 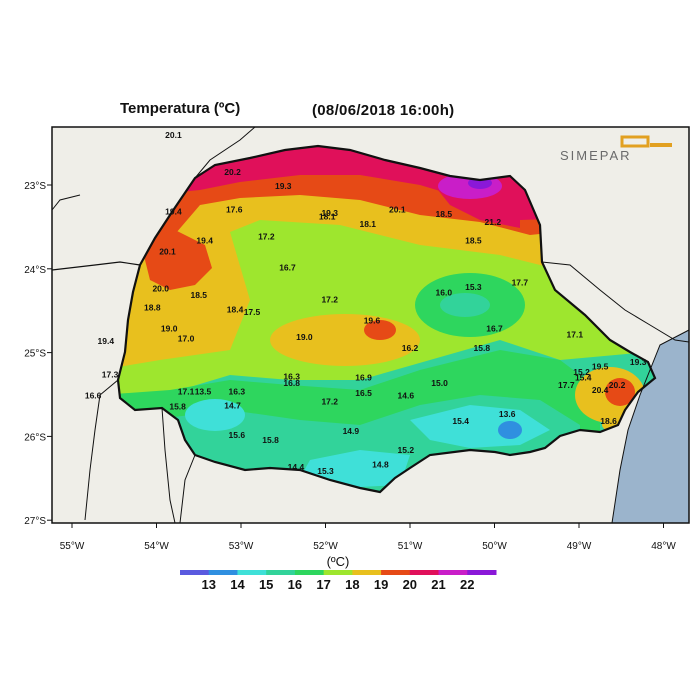 I want to click on simepar-logo: SIMEPAR, so click(x=616, y=149).